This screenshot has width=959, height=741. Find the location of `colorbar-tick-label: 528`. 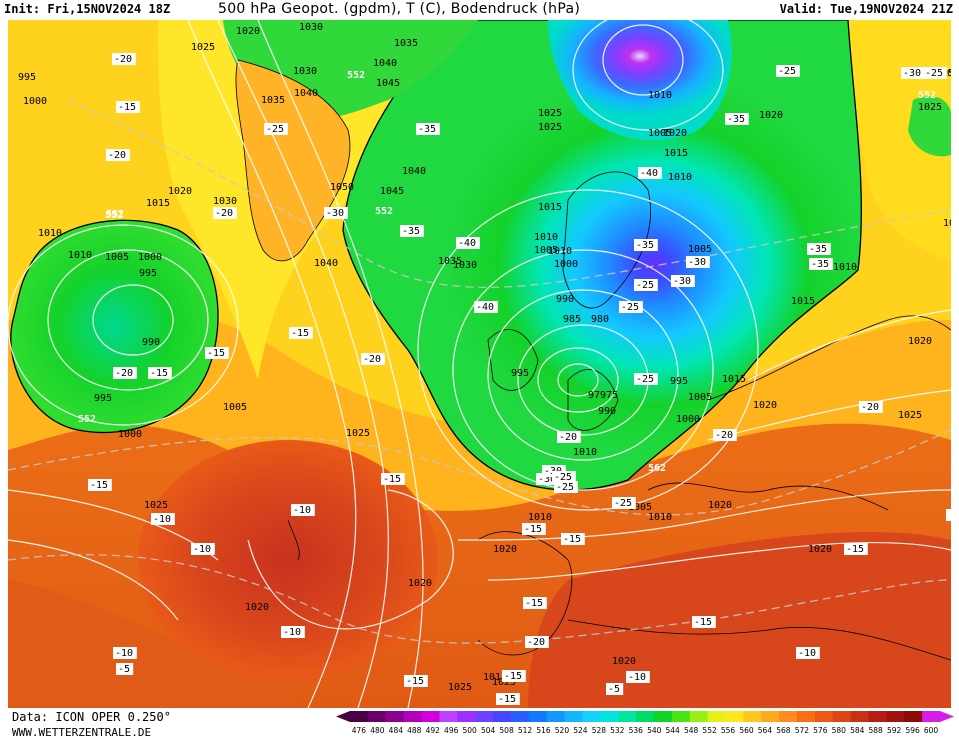

colorbar-tick-label: 528 is located at coordinates (599, 730).